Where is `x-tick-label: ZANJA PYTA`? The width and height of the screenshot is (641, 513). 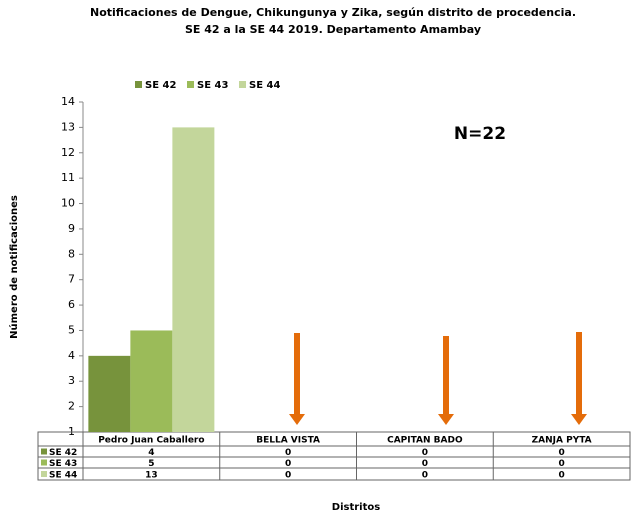
x-tick-label: ZANJA PYTA is located at coordinates (562, 441).